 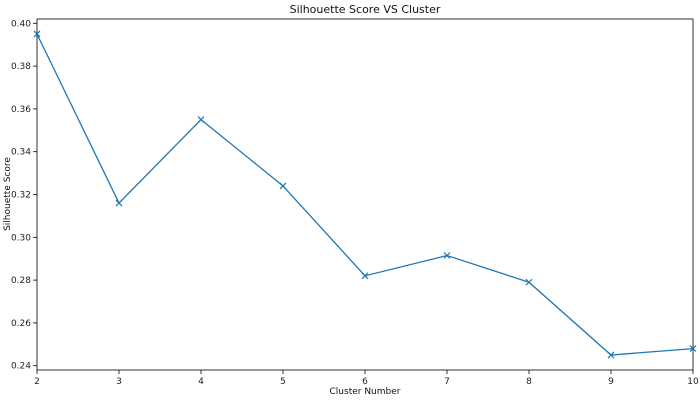 I want to click on chart-title: Silhouette Score VS Cluster, so click(x=365, y=9).